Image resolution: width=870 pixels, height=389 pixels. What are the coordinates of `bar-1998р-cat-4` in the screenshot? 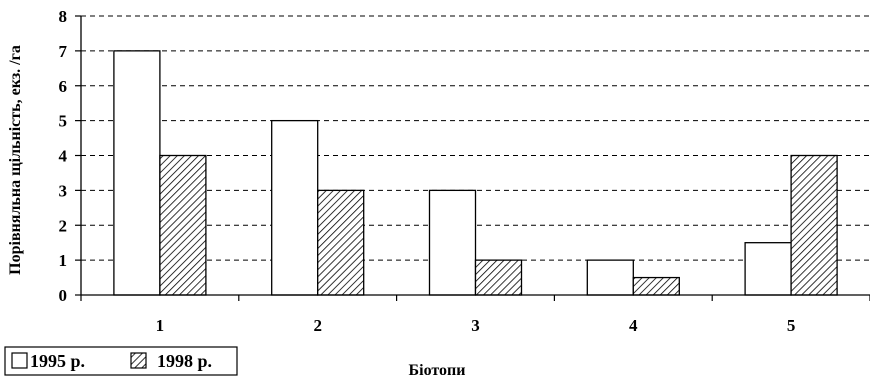 It's located at (656, 286).